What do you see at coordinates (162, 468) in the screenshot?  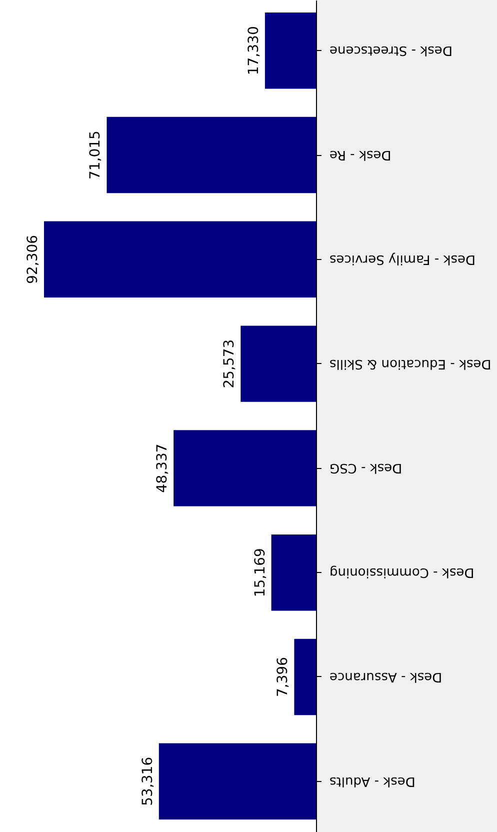 I see `data-label: 48,337` at bounding box center [162, 468].